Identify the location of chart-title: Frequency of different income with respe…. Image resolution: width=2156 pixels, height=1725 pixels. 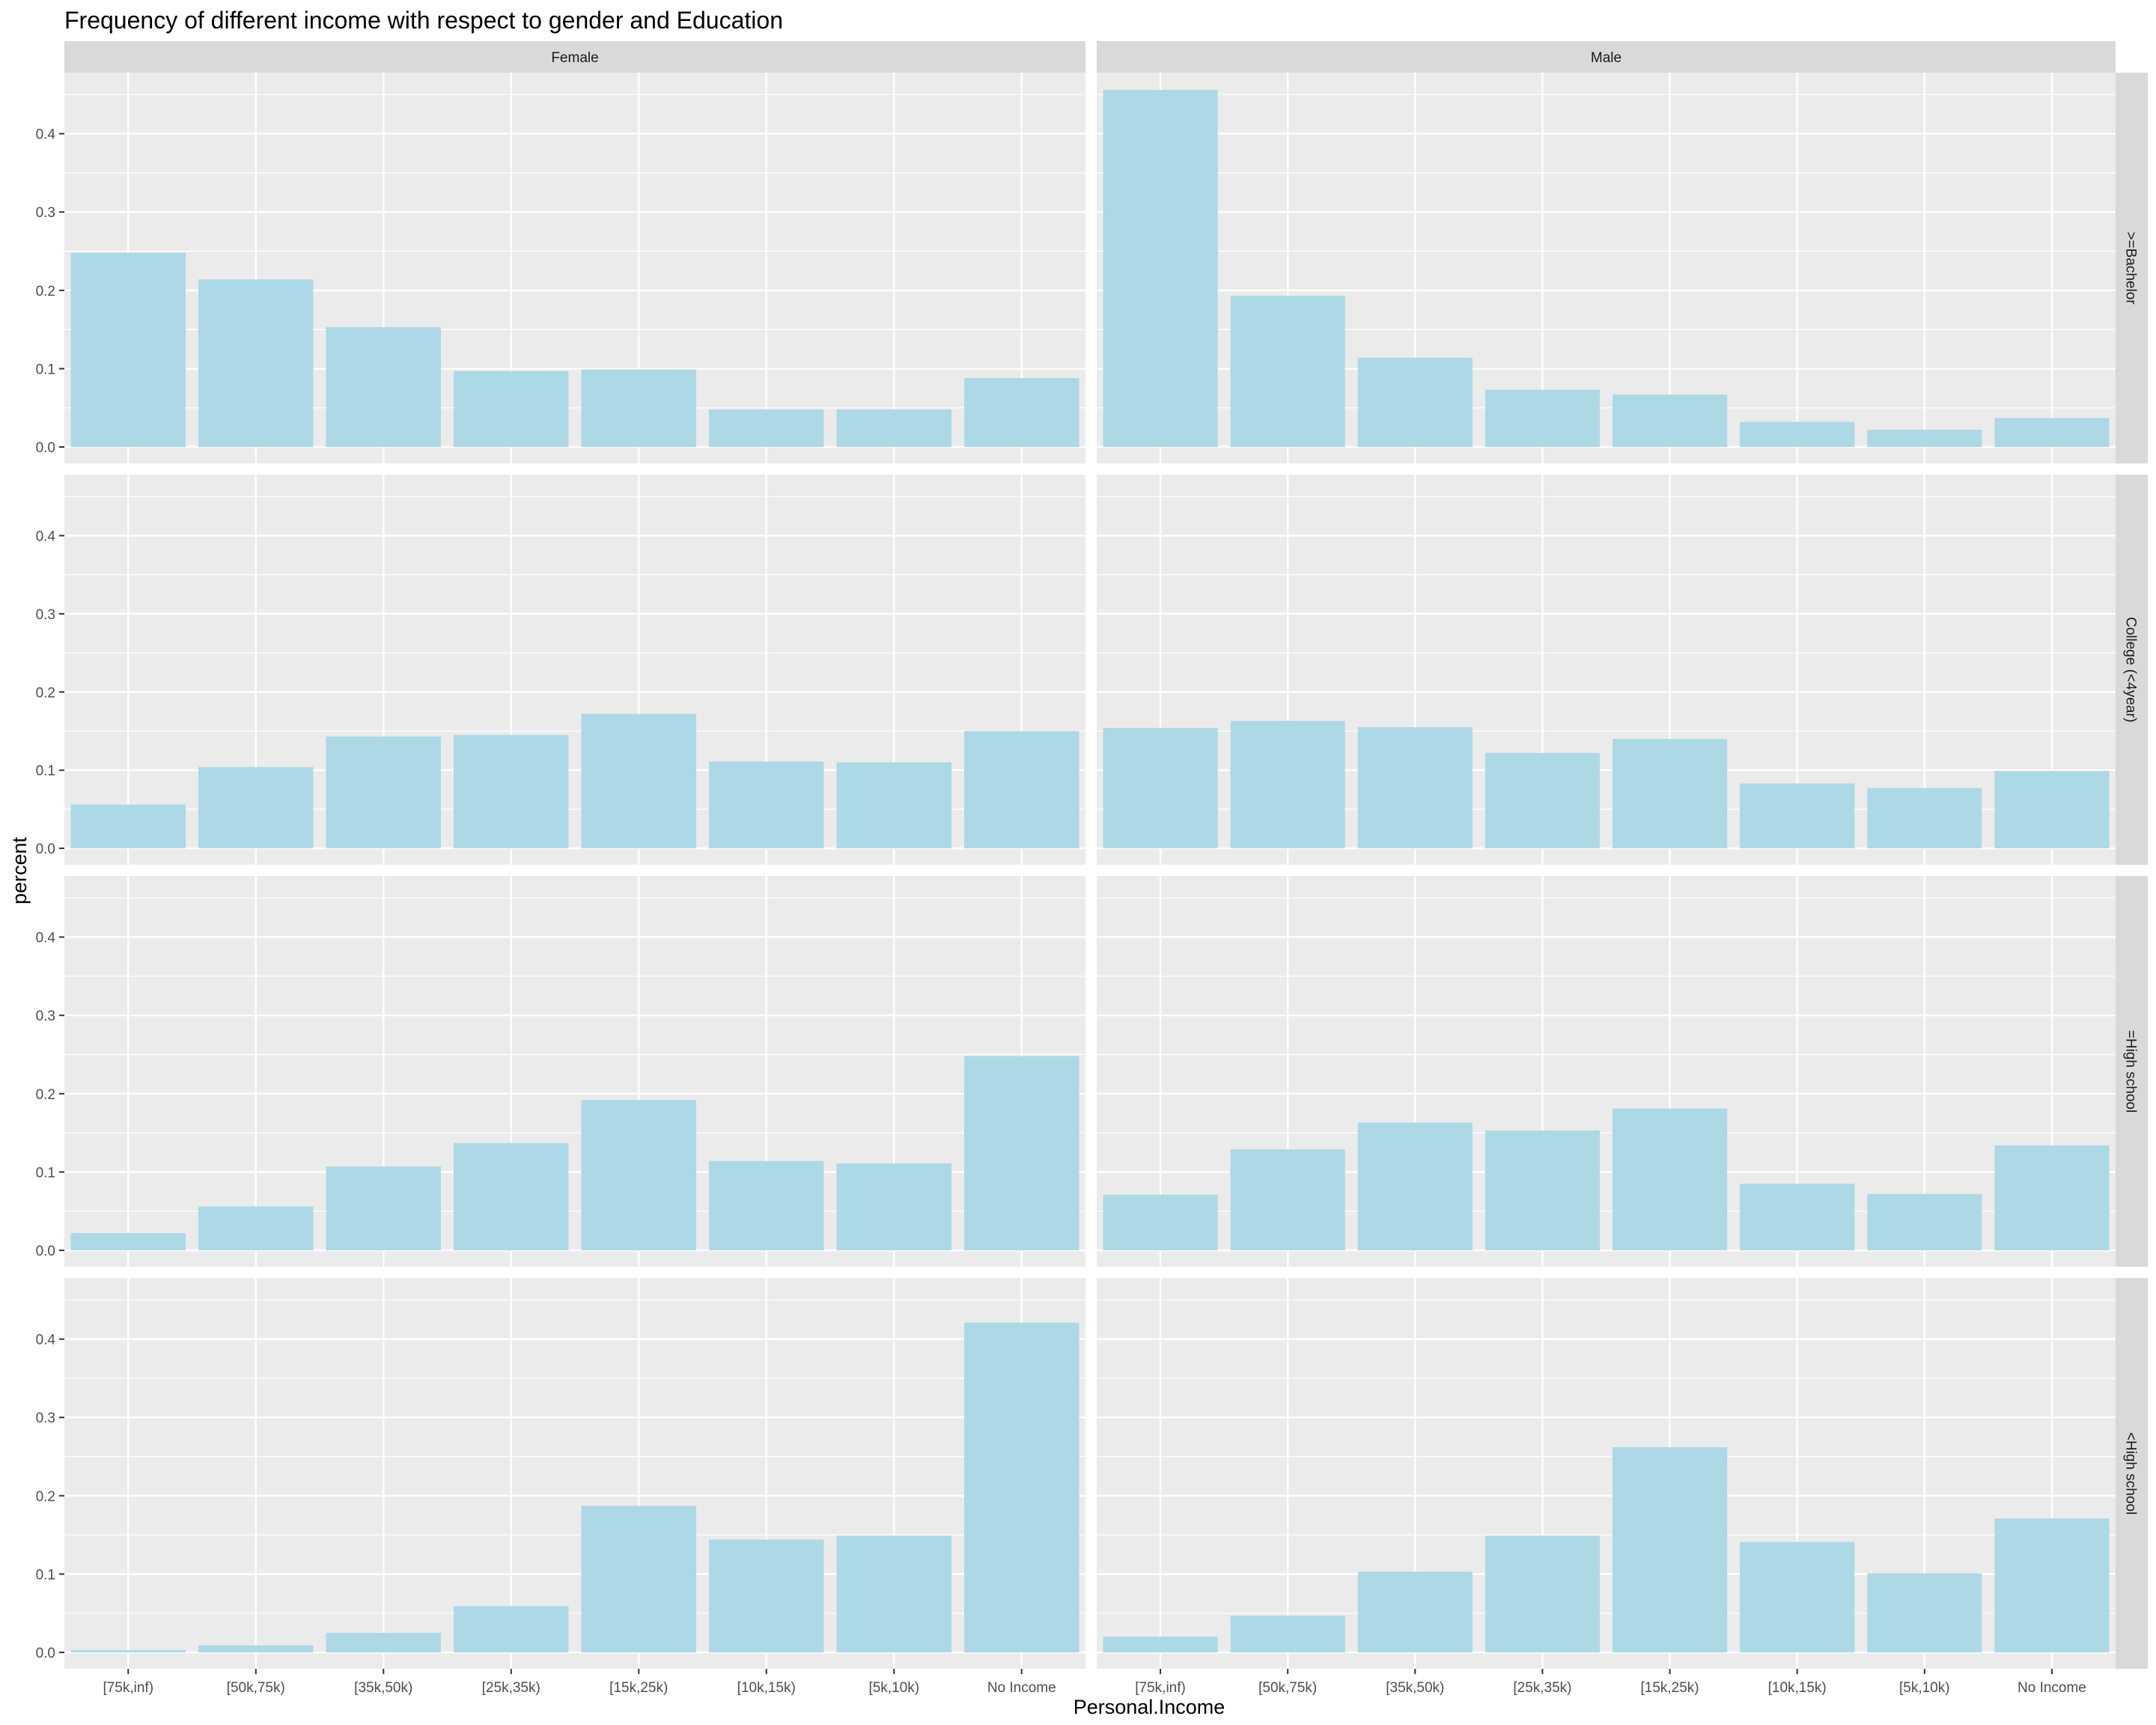
(423, 21).